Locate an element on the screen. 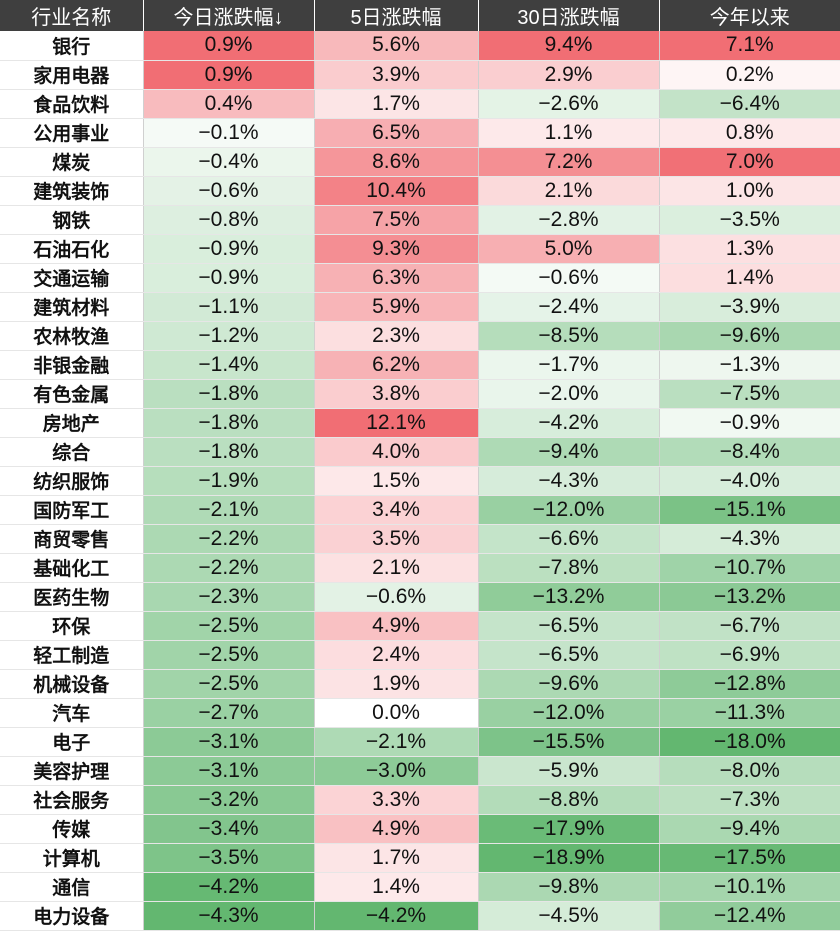 This screenshot has width=840, height=931. ytd-change-cell: −12.8% is located at coordinates (749, 684).